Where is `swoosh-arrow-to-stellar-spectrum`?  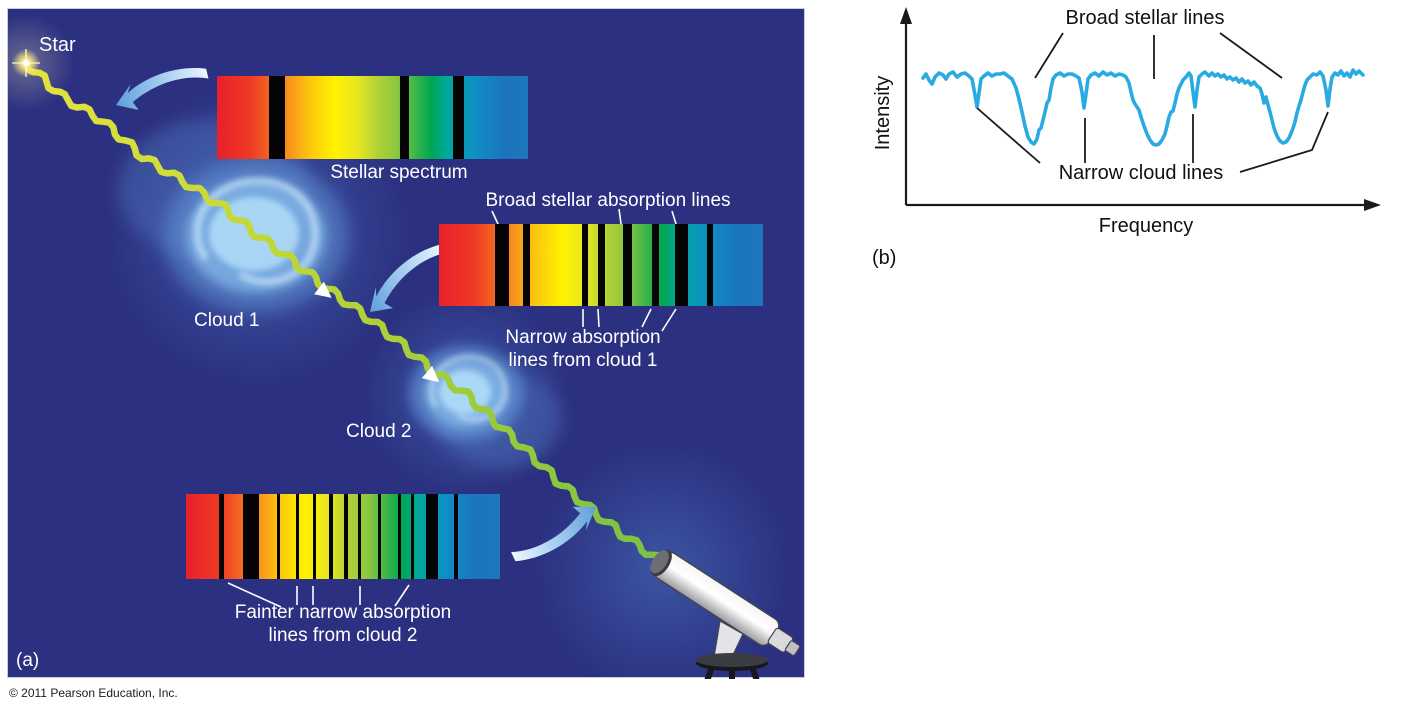
swoosh-arrow-to-stellar-spectrum is located at coordinates (162, 89).